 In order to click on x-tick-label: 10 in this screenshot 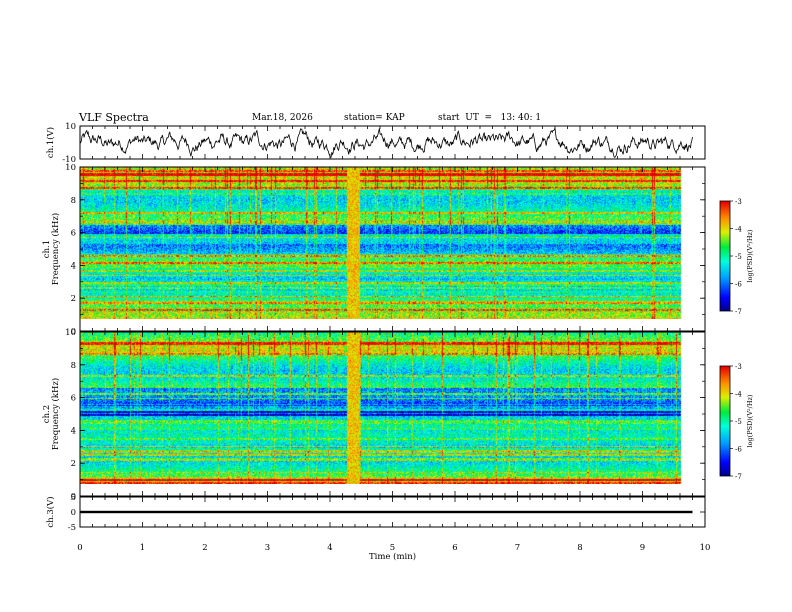, I will do `click(705, 548)`.